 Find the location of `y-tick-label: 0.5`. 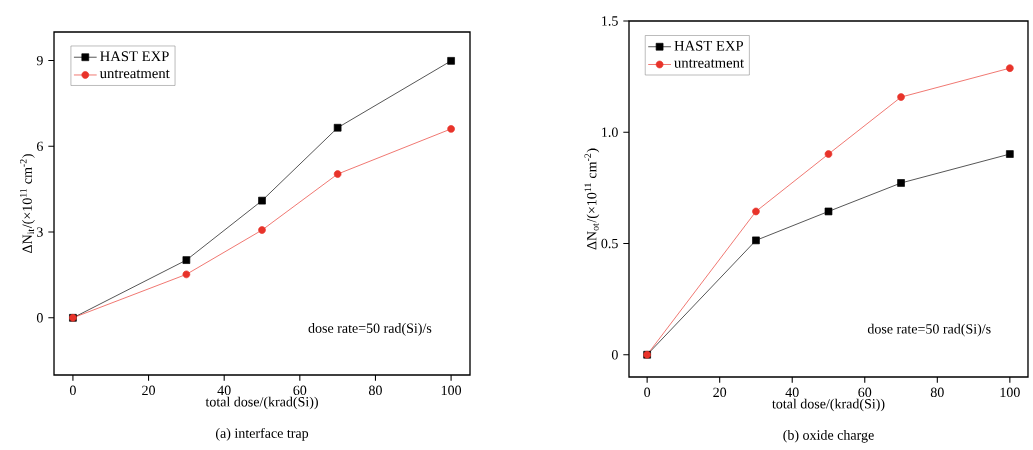

y-tick-label: 0.5 is located at coordinates (609, 243).